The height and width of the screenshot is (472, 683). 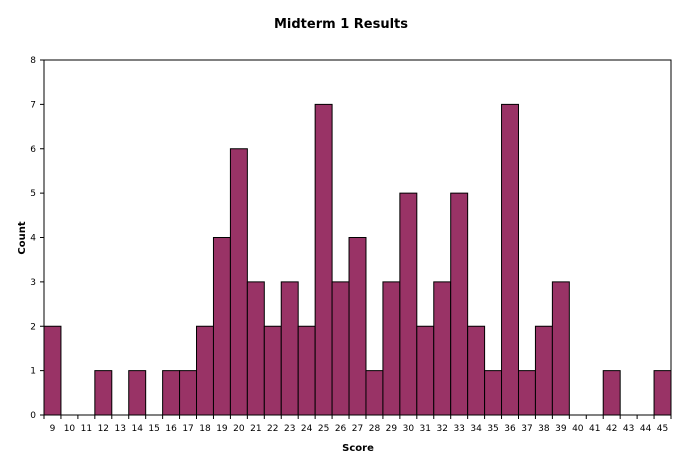 What do you see at coordinates (255, 429) in the screenshot?
I see `x-tick-label: 21` at bounding box center [255, 429].